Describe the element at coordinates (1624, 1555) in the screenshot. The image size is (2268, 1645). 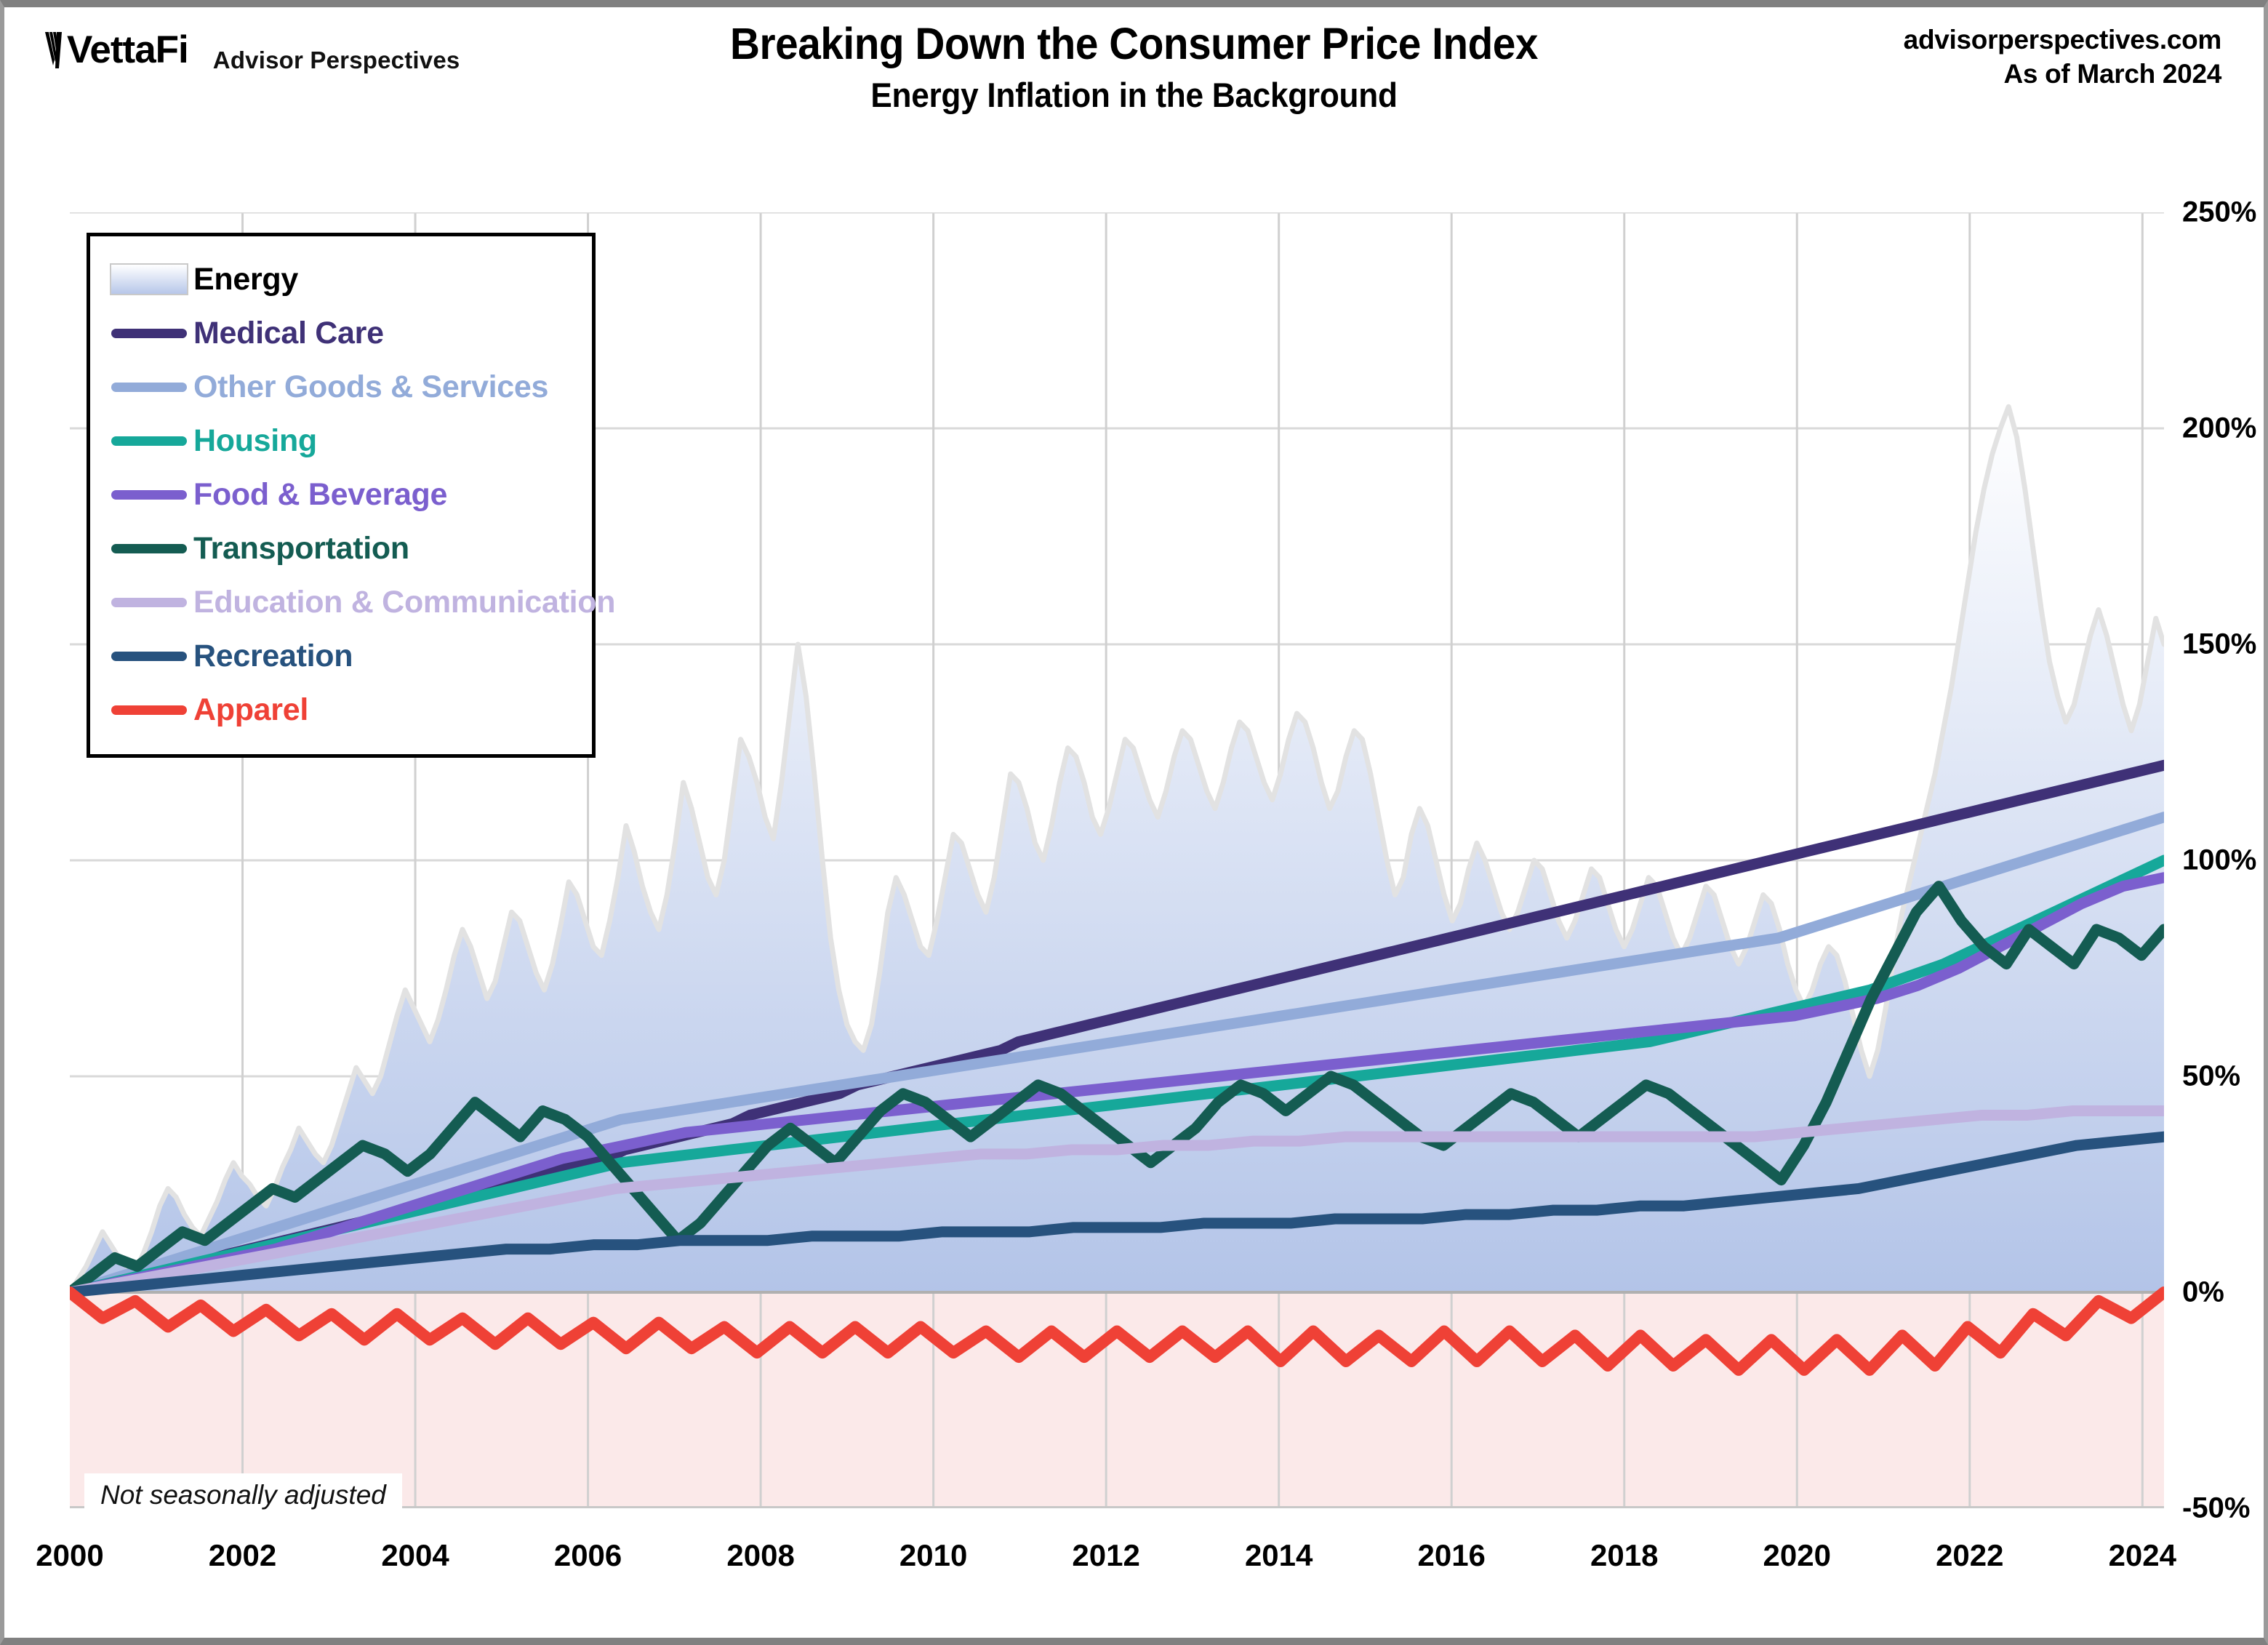
I see `x-tick-label: 2018` at that location.